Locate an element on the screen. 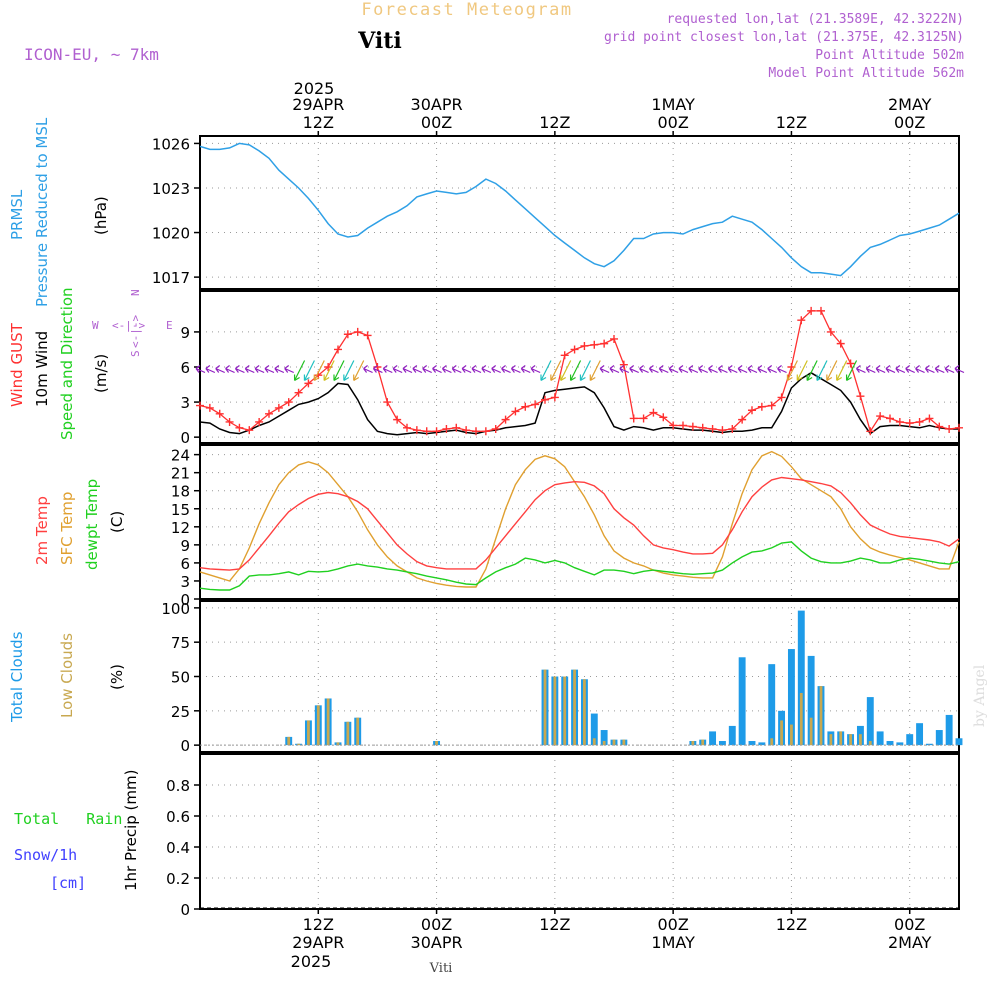 The height and width of the screenshot is (1000, 1000). wind-ytick-label: 0 is located at coordinates (185, 438).